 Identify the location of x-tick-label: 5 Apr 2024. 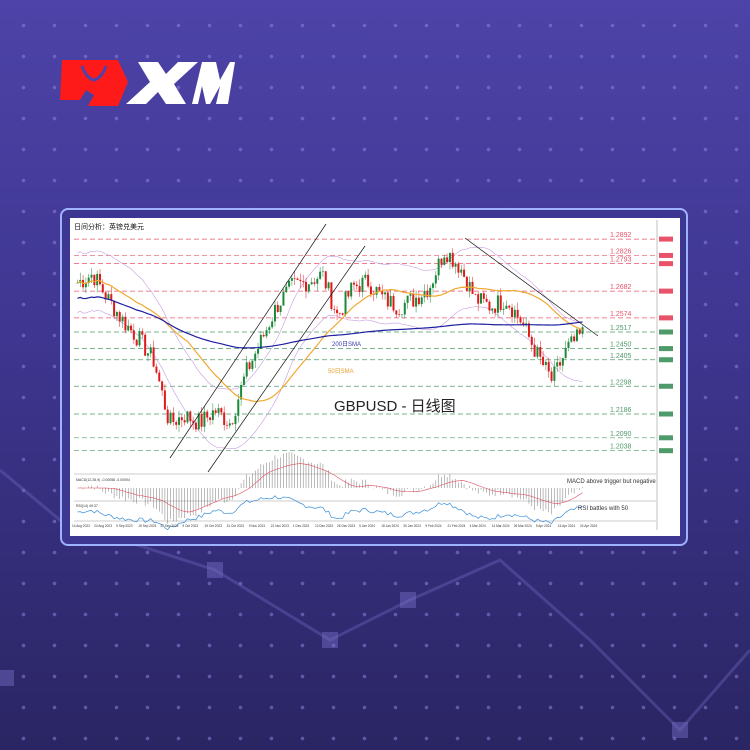
(544, 526).